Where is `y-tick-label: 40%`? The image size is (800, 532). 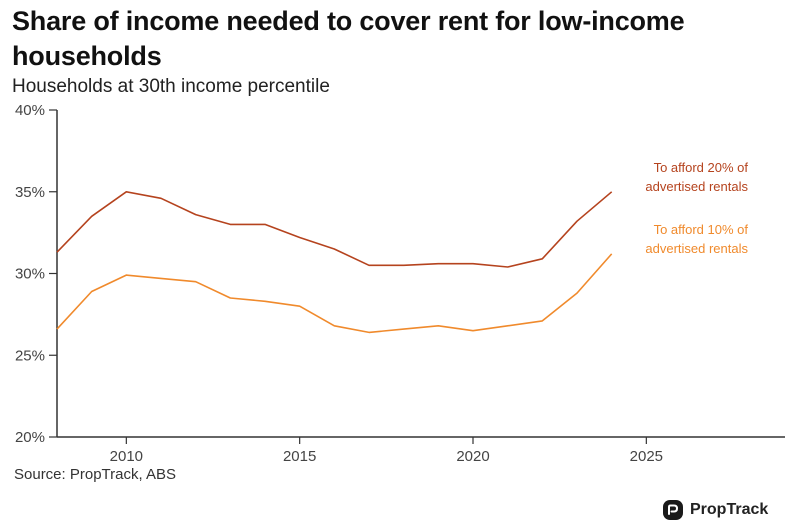
y-tick-label: 40% is located at coordinates (30, 110).